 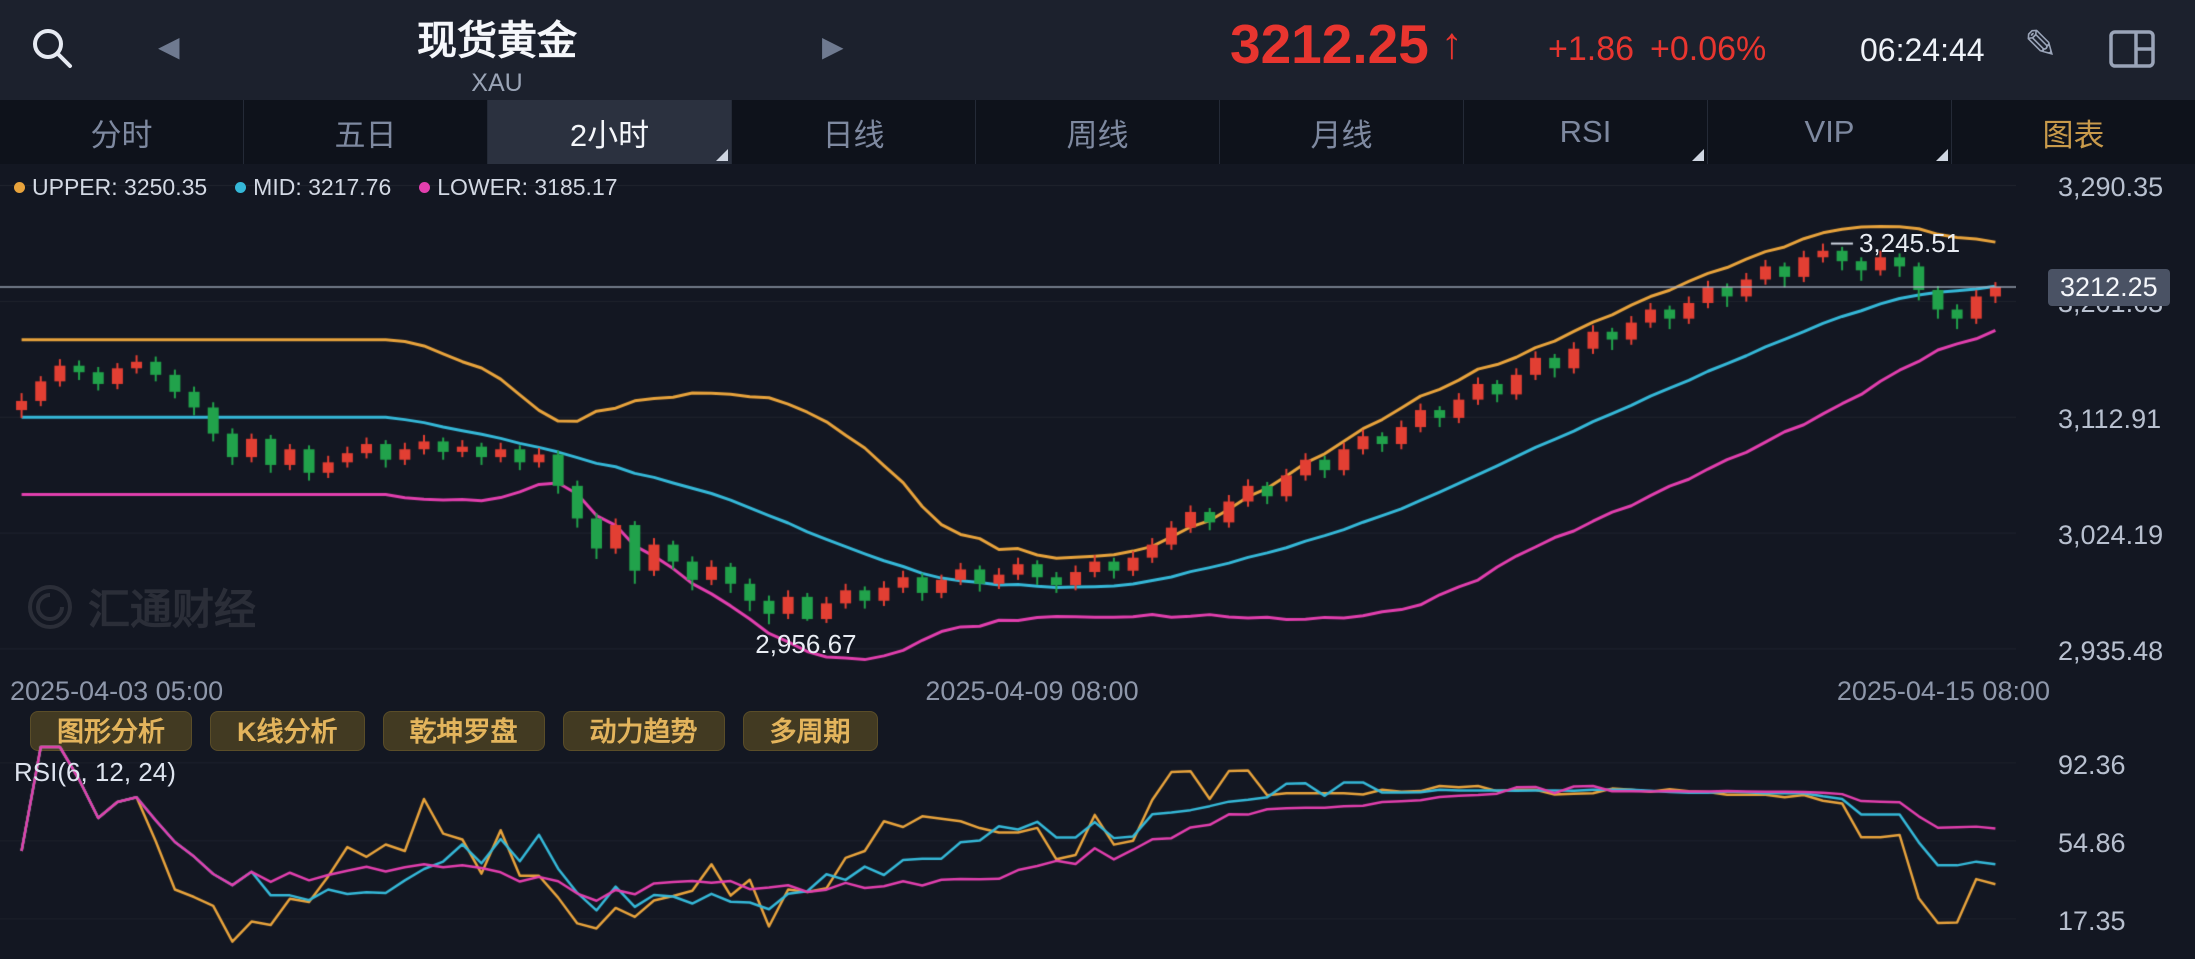 I want to click on tab-minute: 分时, so click(x=122, y=132).